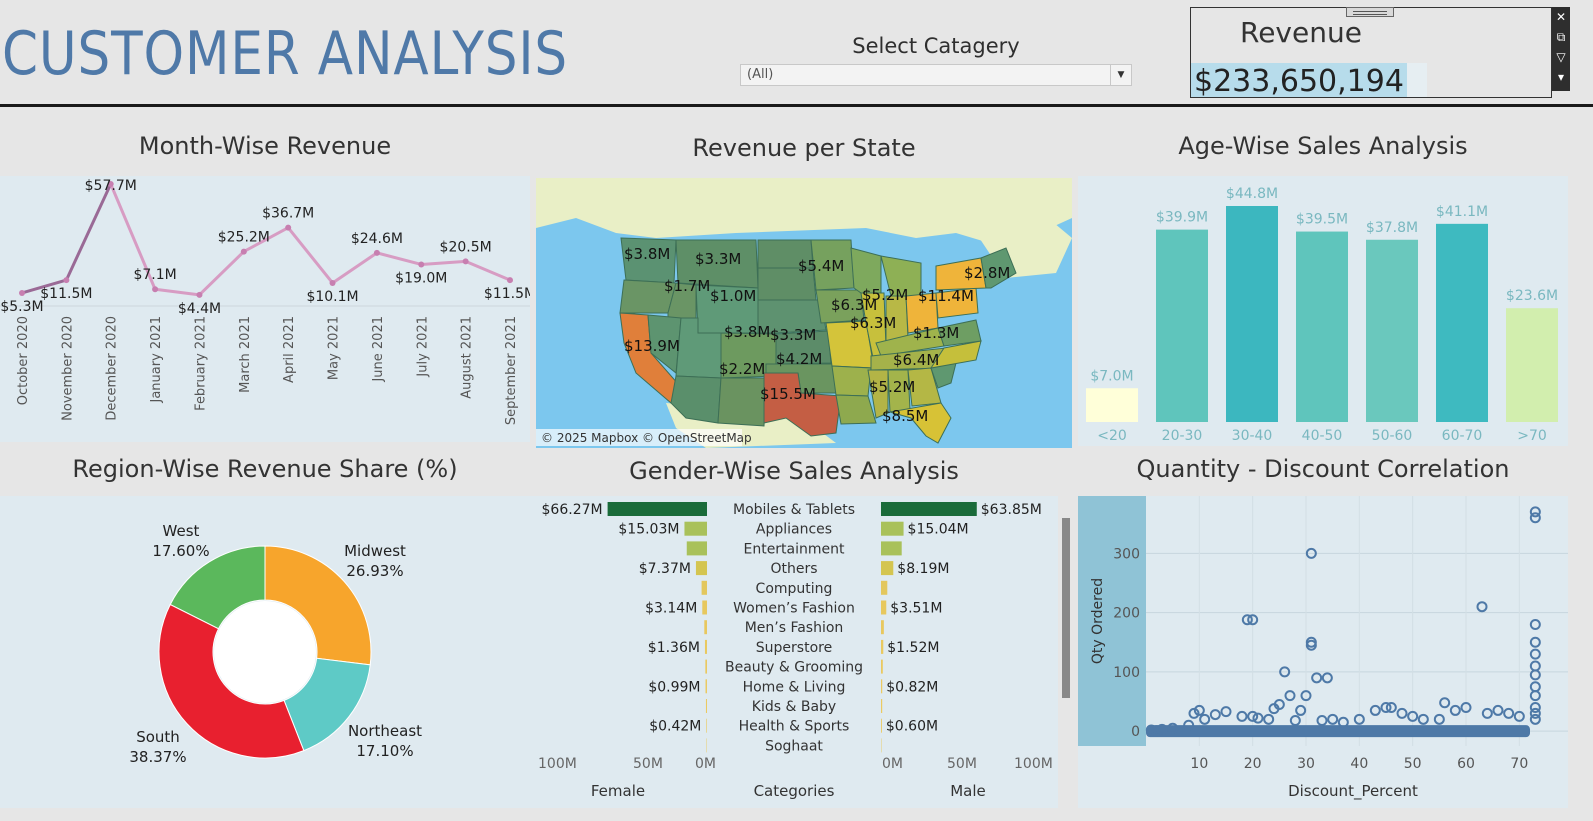 The image size is (1593, 821). I want to click on month-data-label: $57.7M, so click(111, 186).